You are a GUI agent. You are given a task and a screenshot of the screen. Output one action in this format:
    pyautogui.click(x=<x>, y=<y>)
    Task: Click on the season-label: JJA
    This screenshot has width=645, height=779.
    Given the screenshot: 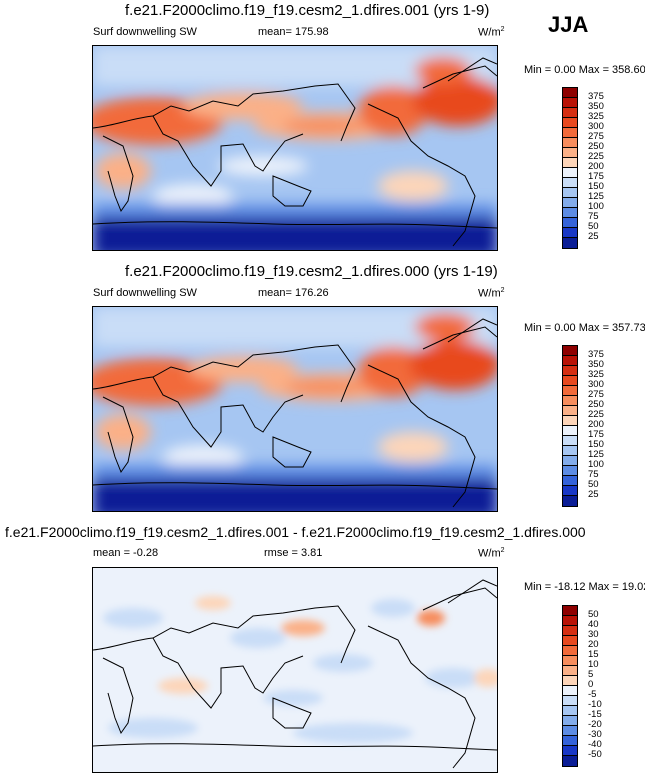 What is the action you would take?
    pyautogui.click(x=568, y=24)
    